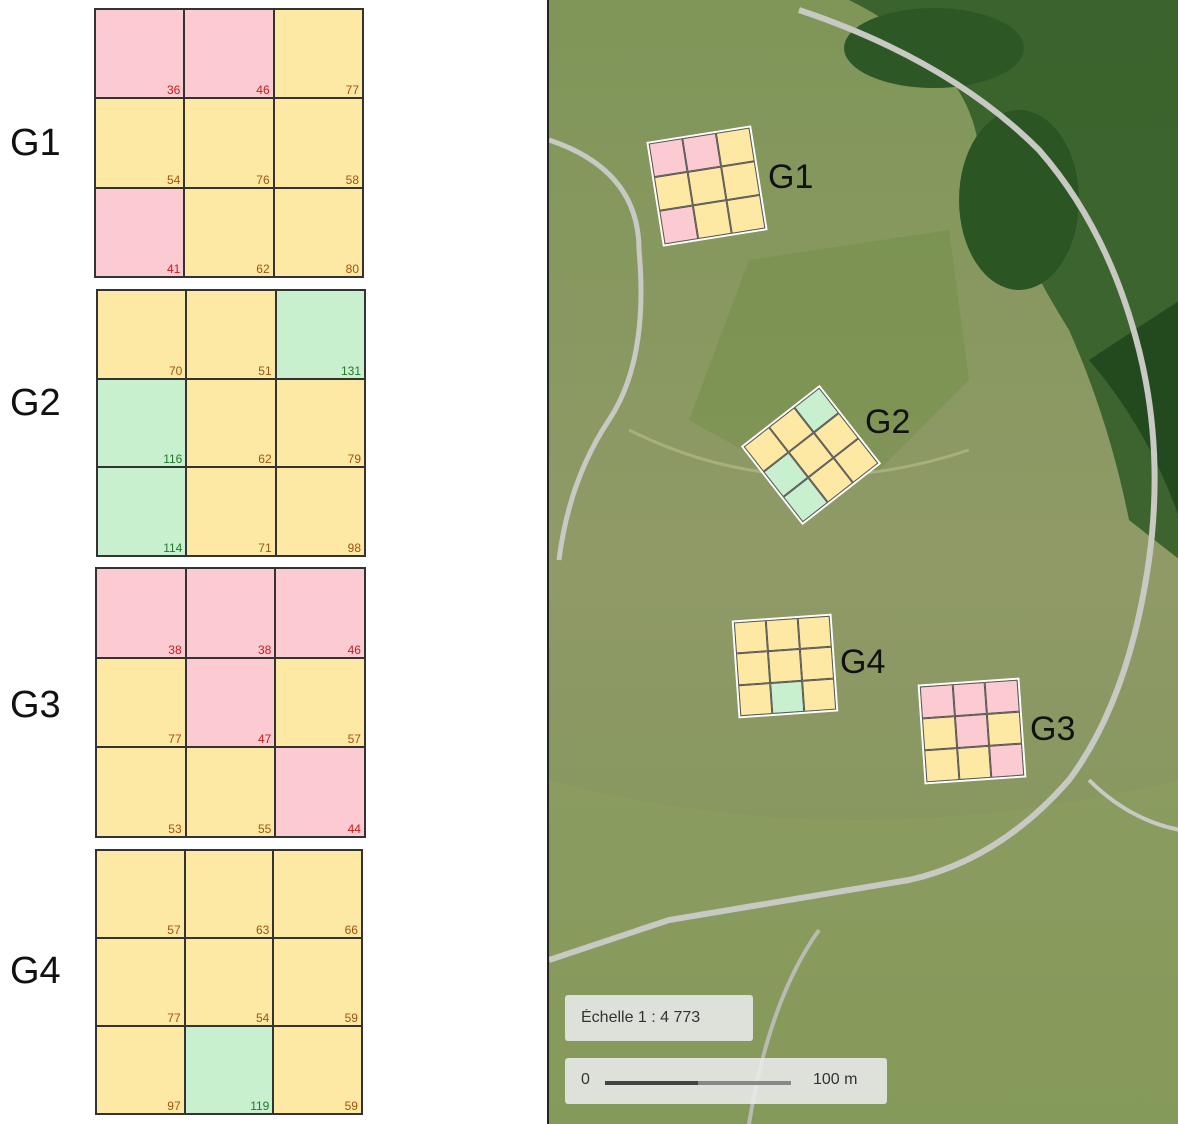 The width and height of the screenshot is (1178, 1124). I want to click on panel-label-g4: G4, so click(35, 971).